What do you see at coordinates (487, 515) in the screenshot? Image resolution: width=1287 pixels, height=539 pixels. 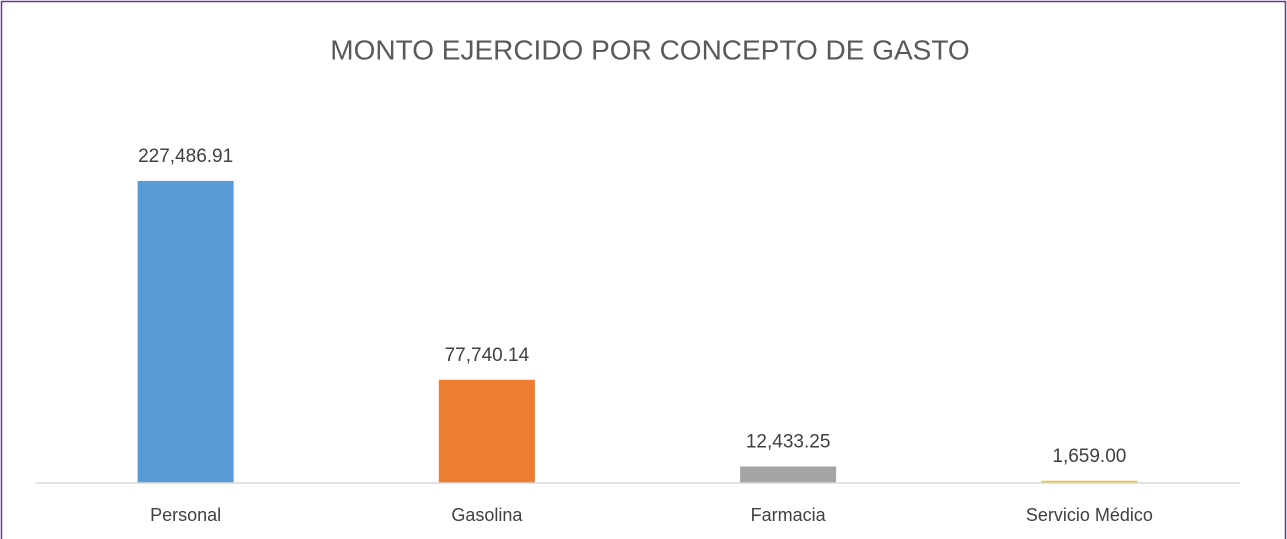 I see `x-tick-label: Gasolina` at bounding box center [487, 515].